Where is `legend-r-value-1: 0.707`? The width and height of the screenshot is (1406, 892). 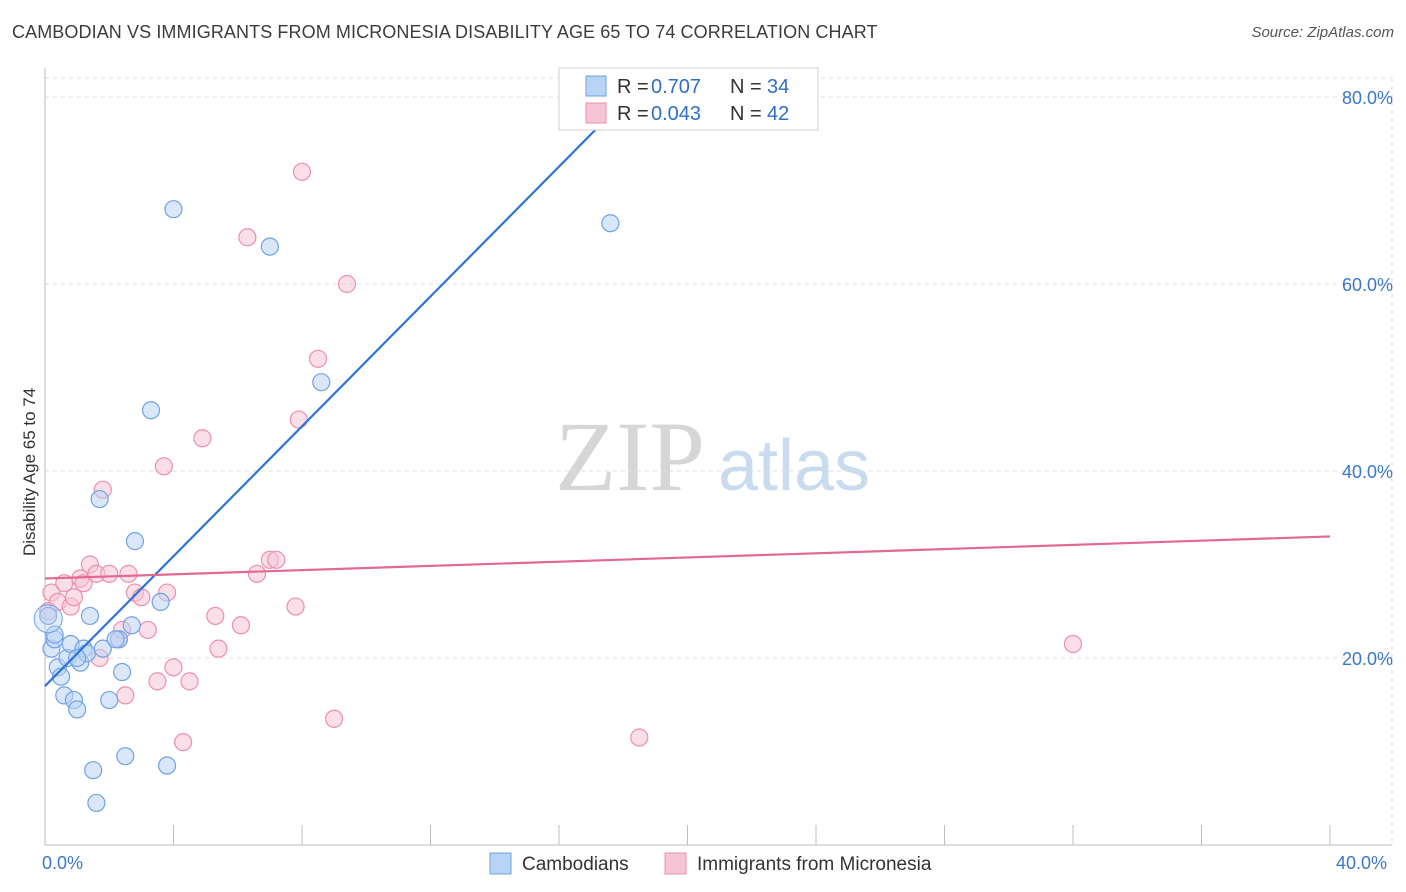
legend-r-value-1: 0.707 is located at coordinates (676, 87).